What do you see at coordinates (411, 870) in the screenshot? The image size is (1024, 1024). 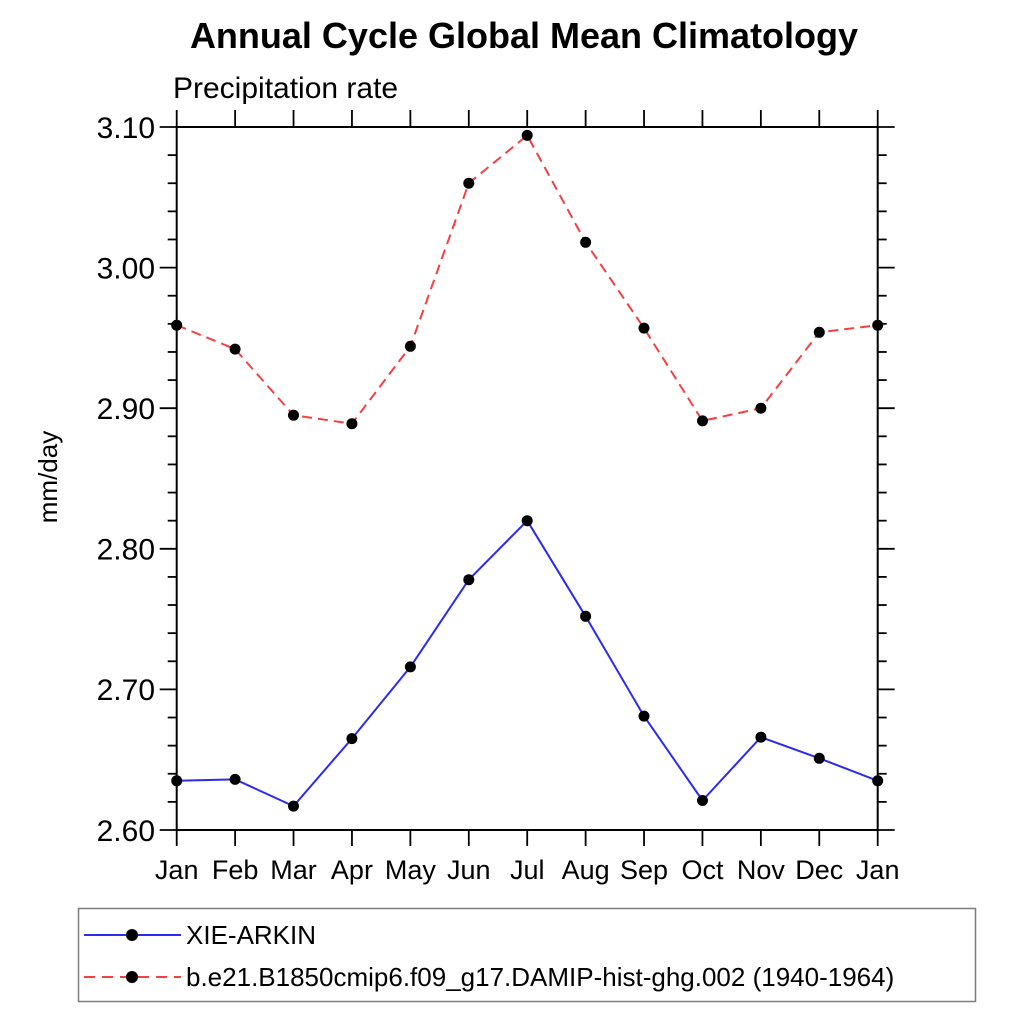 I see `x-tick-label: May` at bounding box center [411, 870].